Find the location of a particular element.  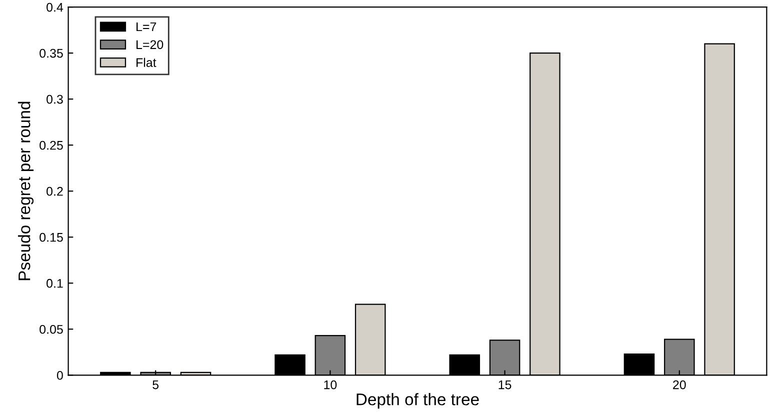

y-tick-label: 0.3 is located at coordinates (54, 99).